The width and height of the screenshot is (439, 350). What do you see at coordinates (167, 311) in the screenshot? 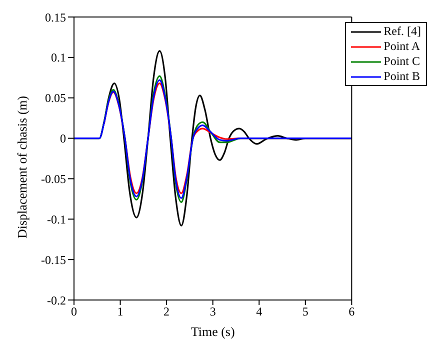
I see `x-tick-label: 2` at bounding box center [167, 311].